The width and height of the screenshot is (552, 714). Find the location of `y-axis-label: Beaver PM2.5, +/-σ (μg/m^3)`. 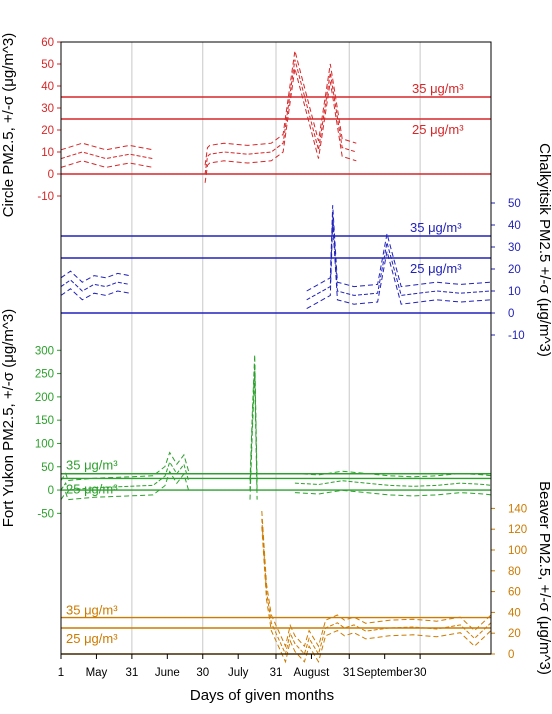

y-axis-label: Beaver PM2.5, +/-σ (μg/m^3) is located at coordinates (544, 578).